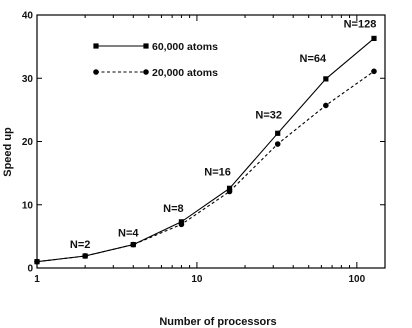 The height and width of the screenshot is (328, 412). I want to click on y-tick-label: 10, so click(28, 205).